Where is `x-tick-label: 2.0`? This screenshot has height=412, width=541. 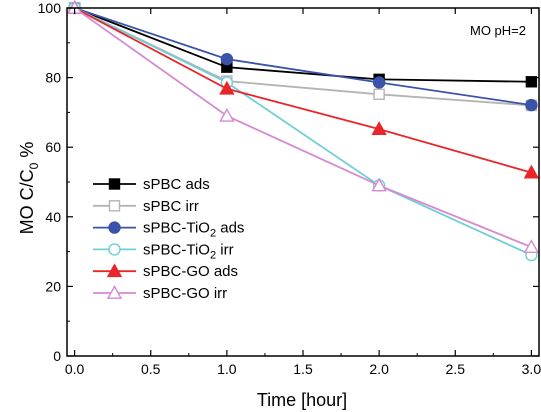
x-tick-label: 2.0 is located at coordinates (379, 369).